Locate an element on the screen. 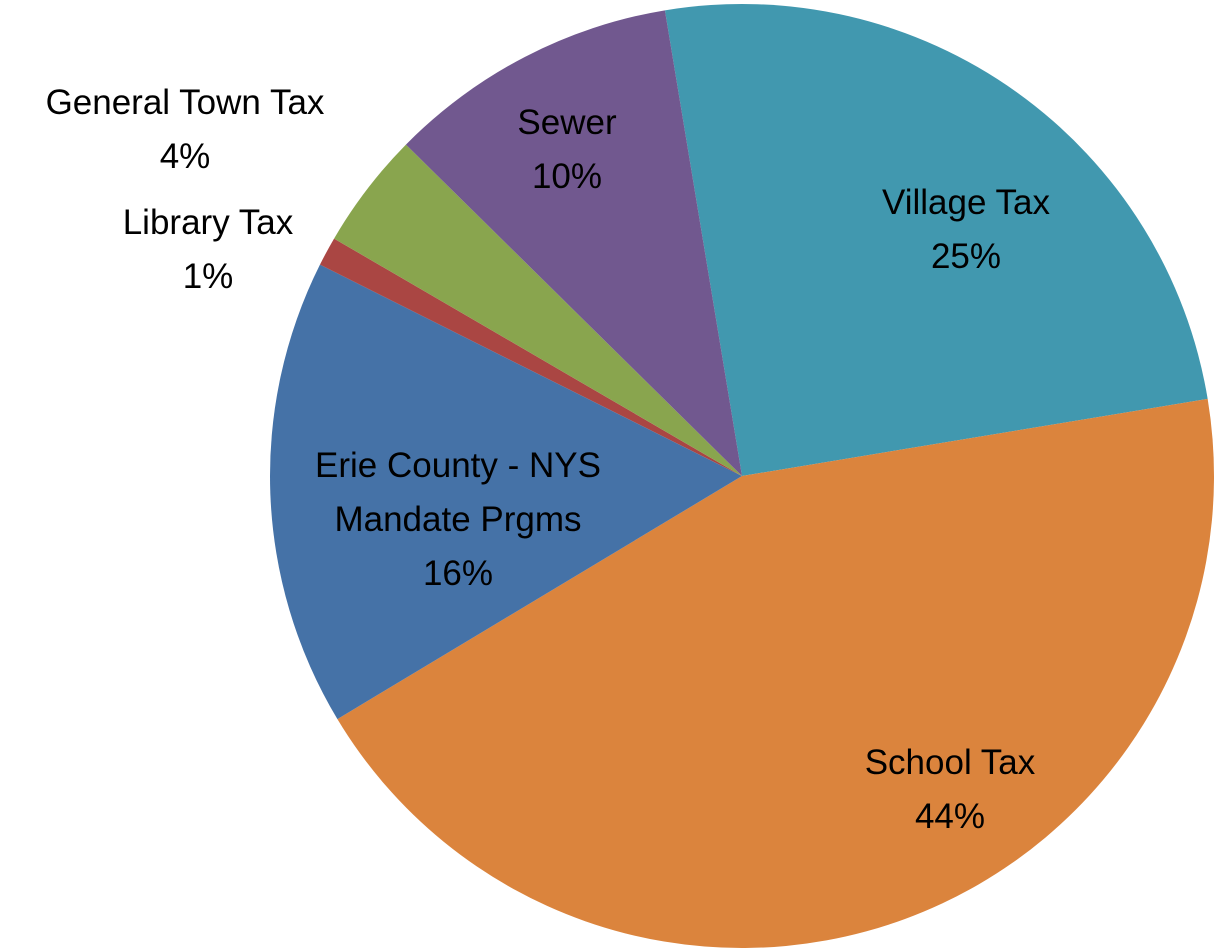 The image size is (1220, 948). slice-name: Sewer is located at coordinates (567, 122).